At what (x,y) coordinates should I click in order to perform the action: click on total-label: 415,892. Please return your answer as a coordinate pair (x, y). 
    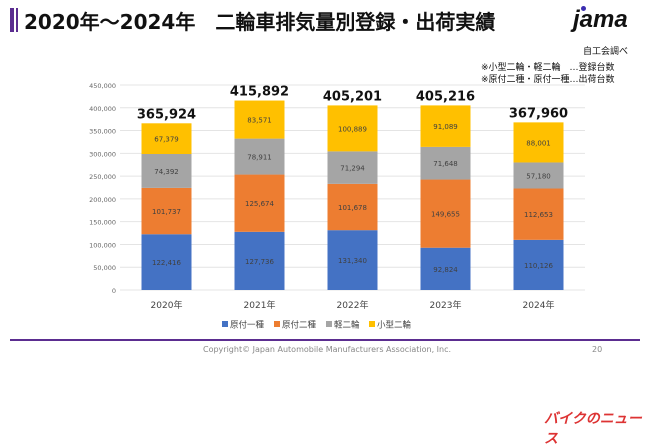
    Looking at the image, I should click on (259, 92).